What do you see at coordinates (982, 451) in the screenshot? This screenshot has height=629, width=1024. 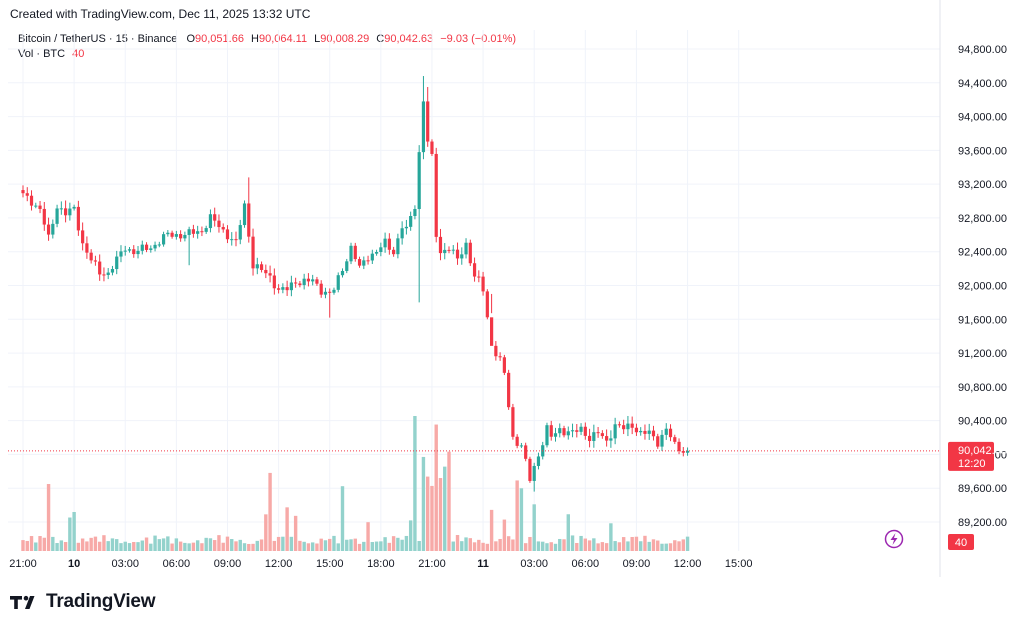 I see `last-price-value: 90,042.63` at bounding box center [982, 451].